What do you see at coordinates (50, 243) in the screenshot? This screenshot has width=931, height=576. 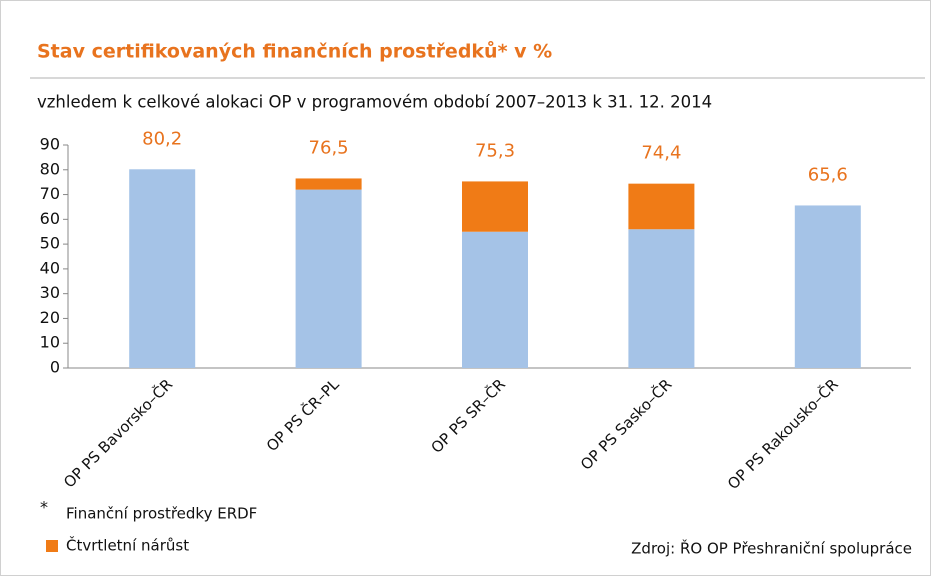 I see `y-tick-label: 50` at bounding box center [50, 243].